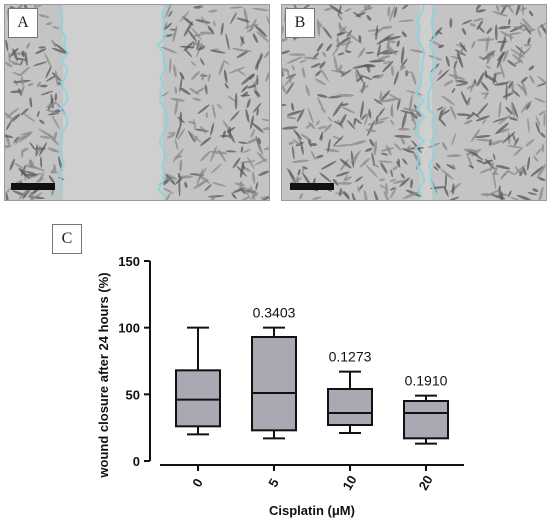 The image size is (550, 525). What do you see at coordinates (274, 384) in the screenshot?
I see `box-iqr` at bounding box center [274, 384].